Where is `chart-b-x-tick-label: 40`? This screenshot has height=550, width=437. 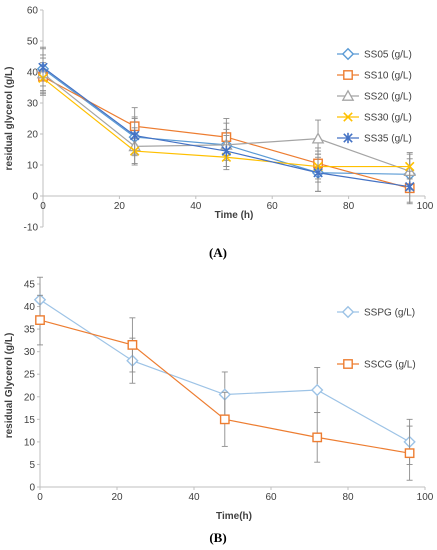 chart-b-x-tick-label: 40 is located at coordinates (194, 497).